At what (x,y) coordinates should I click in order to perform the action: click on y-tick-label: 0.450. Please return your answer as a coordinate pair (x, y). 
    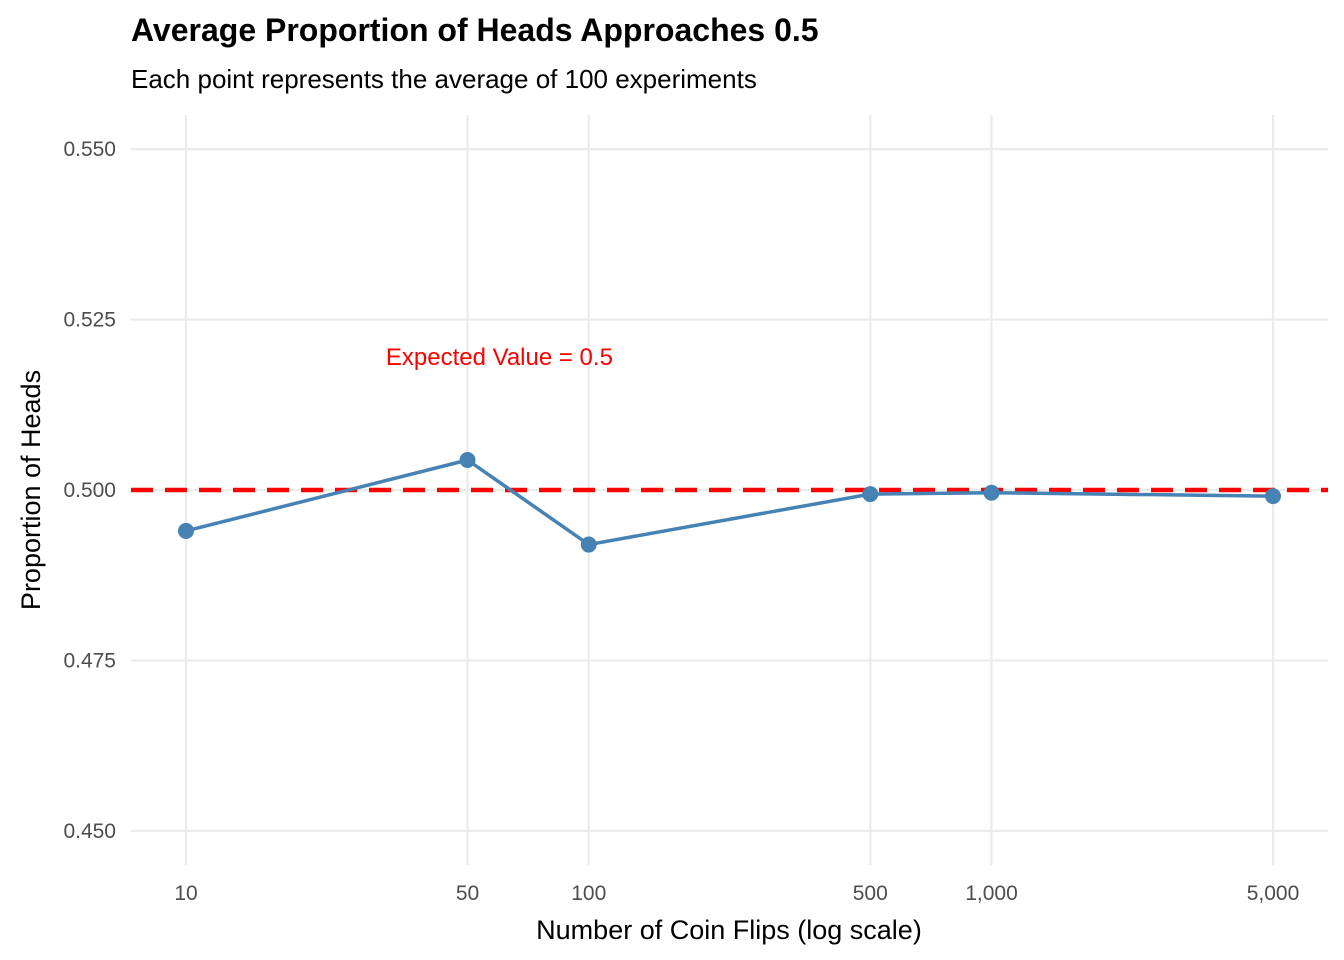
    Looking at the image, I should click on (89, 831).